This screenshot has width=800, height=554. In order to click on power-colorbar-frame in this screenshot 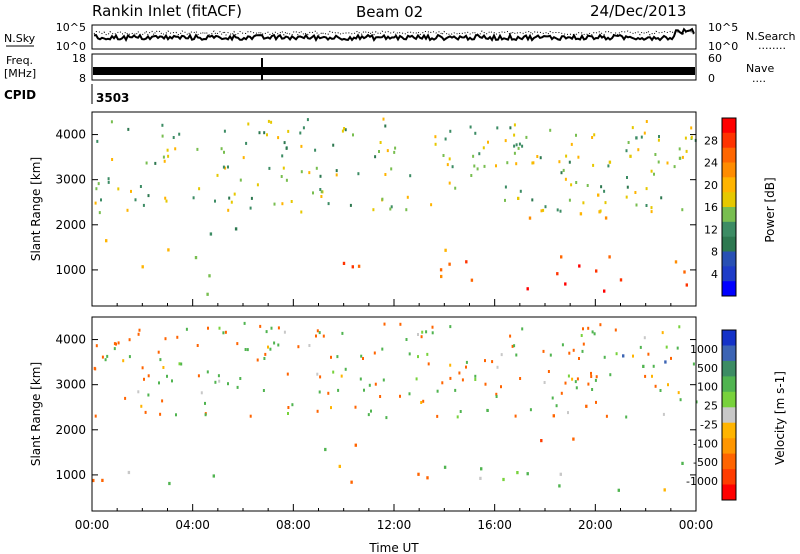, I will do `click(729, 207)`.